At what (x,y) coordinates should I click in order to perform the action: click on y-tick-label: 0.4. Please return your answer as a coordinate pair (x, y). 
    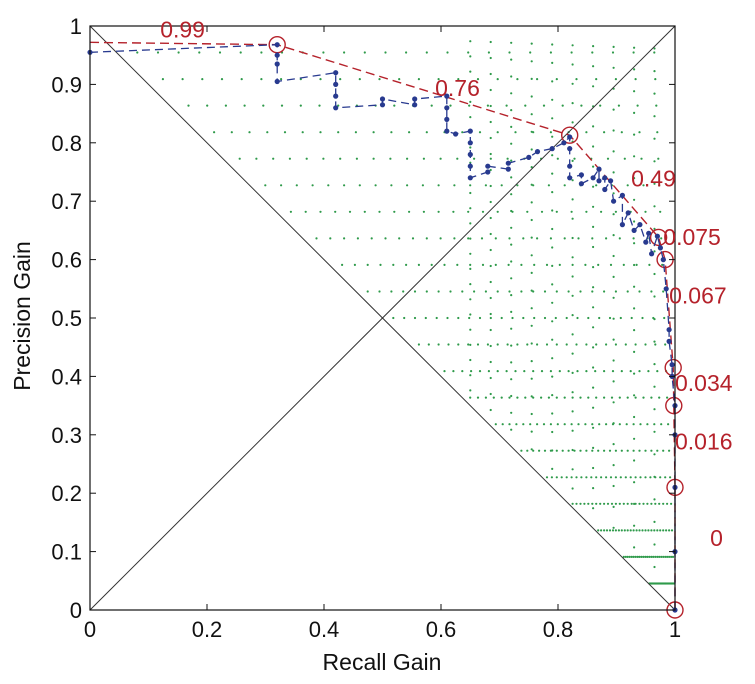
    Looking at the image, I should click on (66, 376).